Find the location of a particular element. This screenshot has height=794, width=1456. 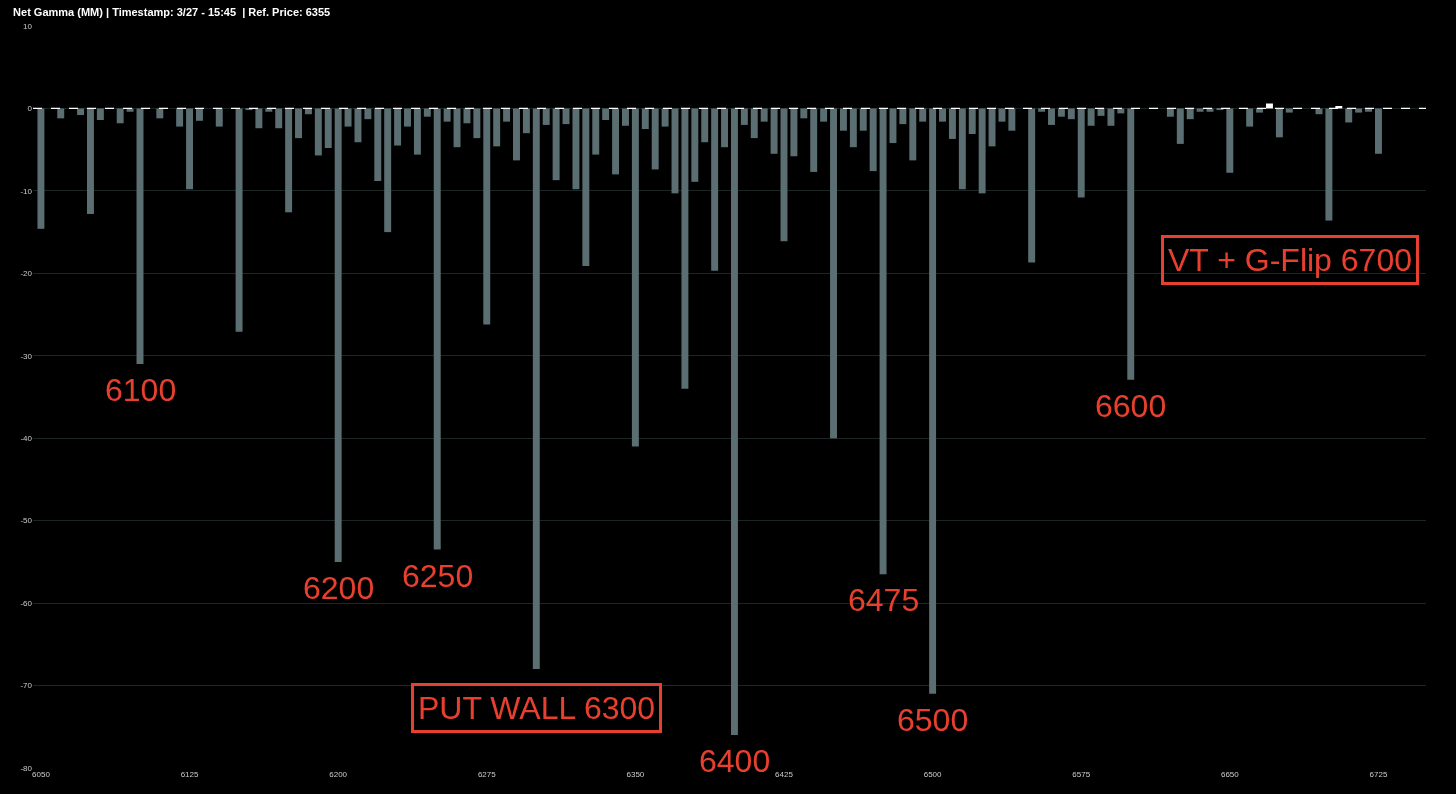

x-tick-label: 6125 is located at coordinates (189, 774).